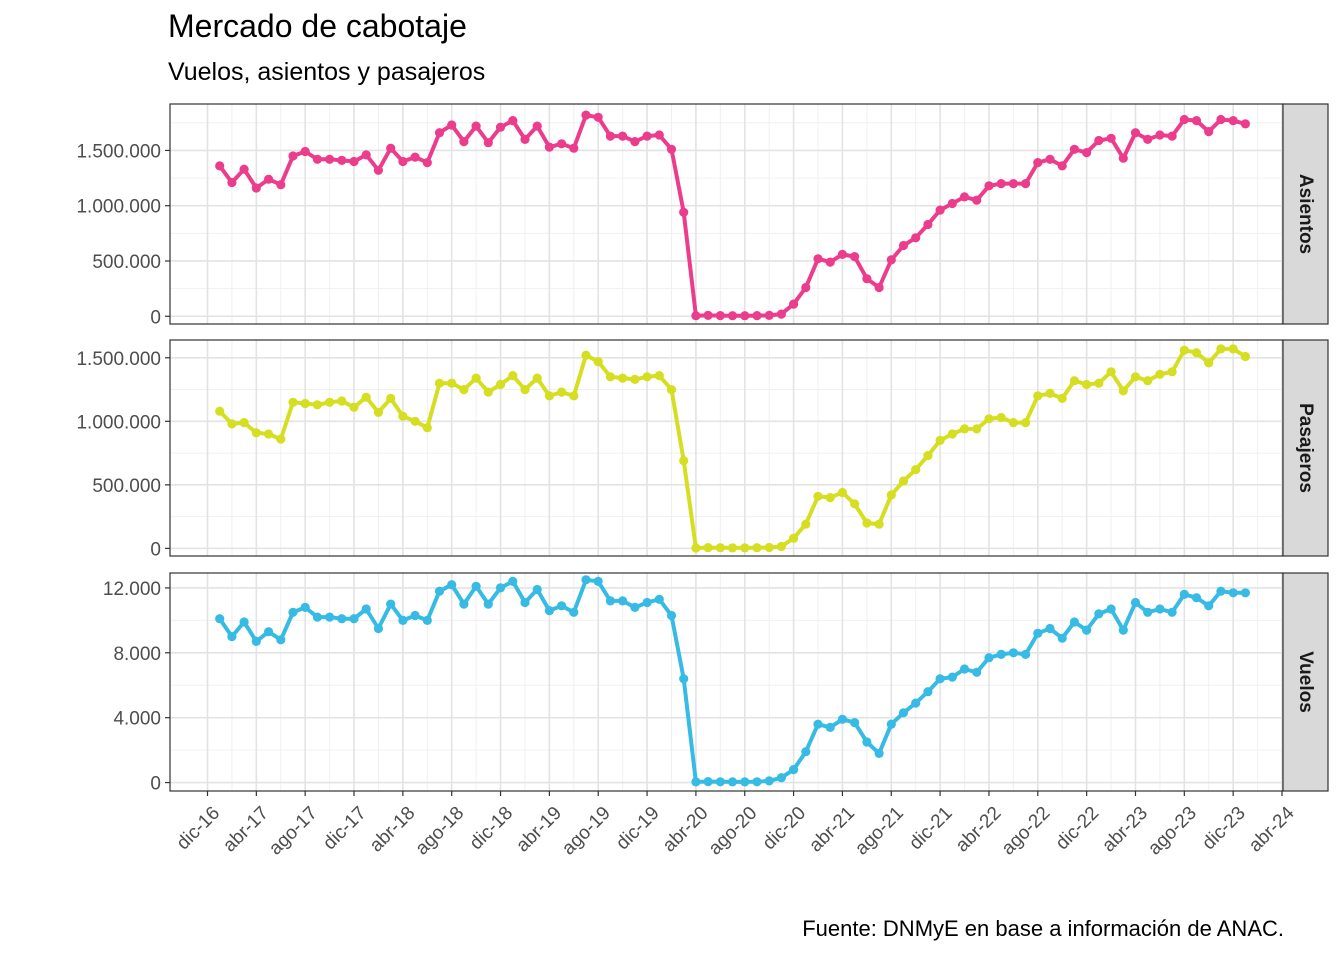 The image size is (1344, 960). Describe the element at coordinates (317, 26) in the screenshot. I see `chart-title: Mercado de cabotaje` at that location.